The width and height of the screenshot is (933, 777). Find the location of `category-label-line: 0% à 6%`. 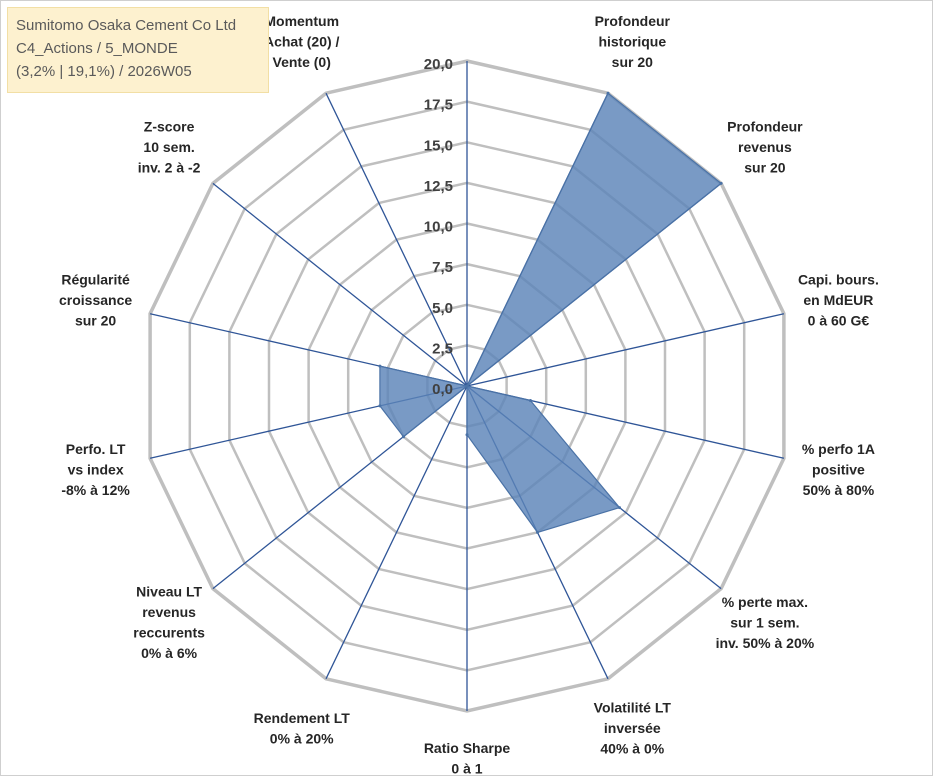

category-label-line: 0% à 6% is located at coordinates (169, 653).